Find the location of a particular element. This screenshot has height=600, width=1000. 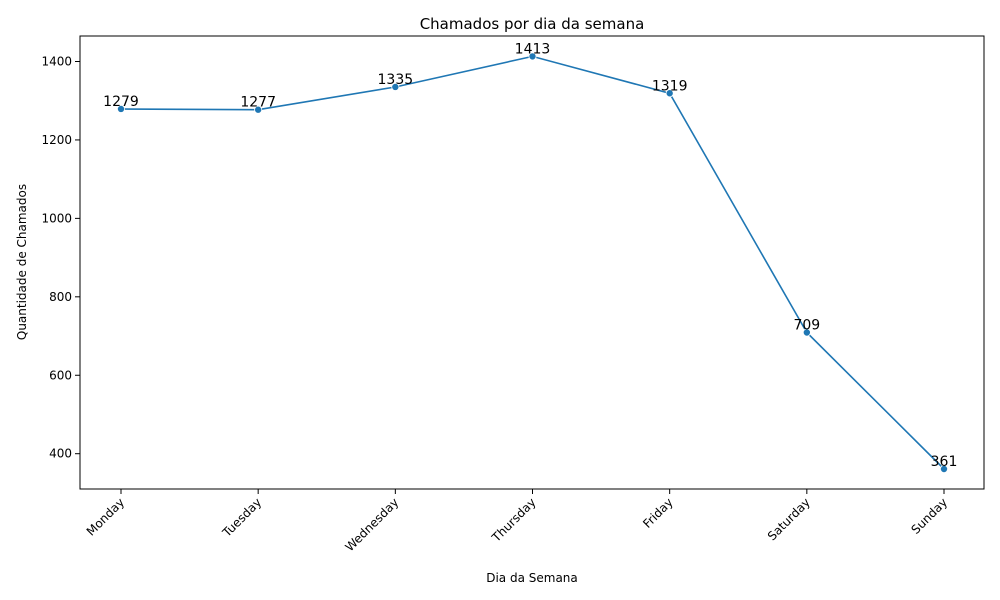

data-label: 1277 is located at coordinates (258, 103).